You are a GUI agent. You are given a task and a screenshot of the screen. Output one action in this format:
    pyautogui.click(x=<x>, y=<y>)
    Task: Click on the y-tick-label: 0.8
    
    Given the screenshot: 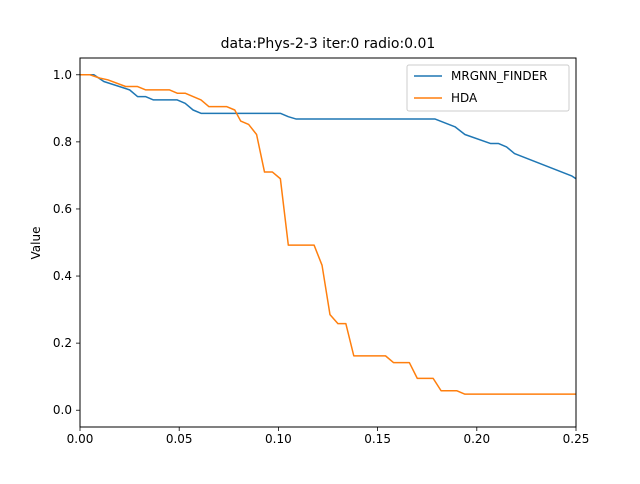 What is the action you would take?
    pyautogui.click(x=62, y=142)
    